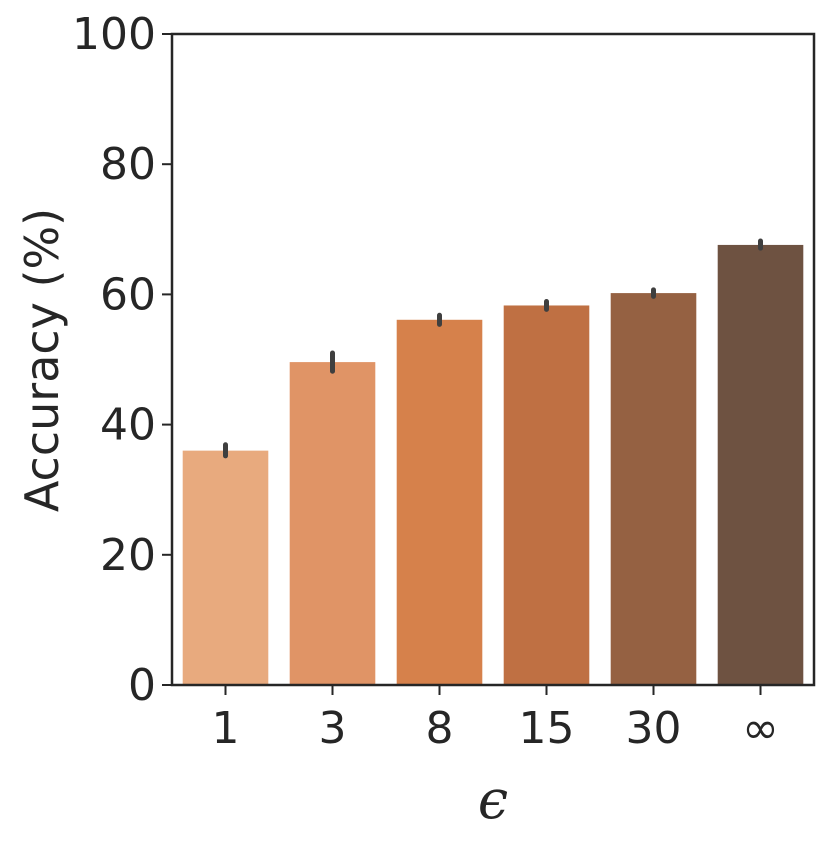  Describe the element at coordinates (128, 164) in the screenshot. I see `y-tick-label-5: 80` at that location.